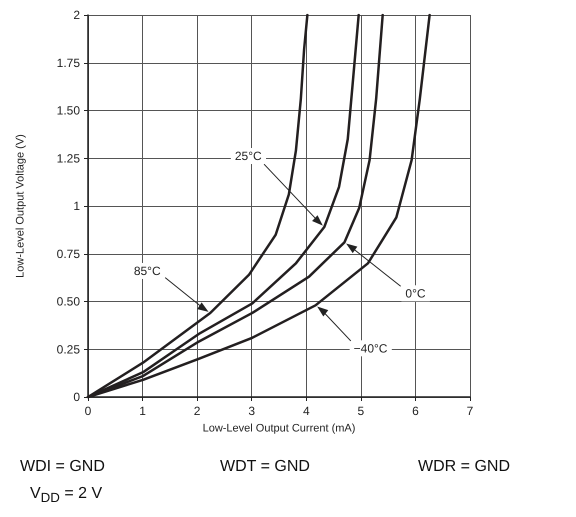 This screenshot has height=517, width=576. I want to click on x-tick-label: 0, so click(88, 411).